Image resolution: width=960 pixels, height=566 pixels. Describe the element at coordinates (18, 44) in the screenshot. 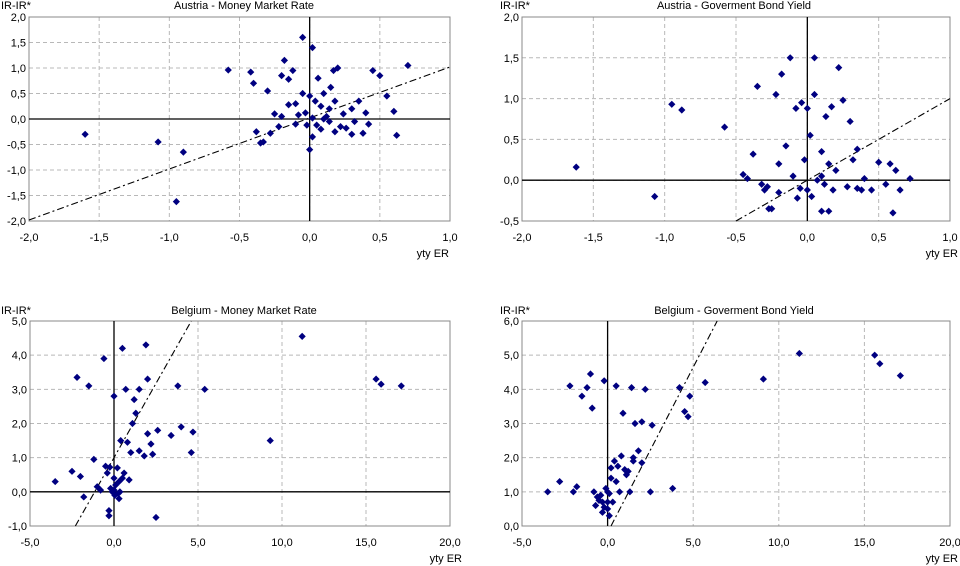

I see `y-tick-label: 1,5` at that location.